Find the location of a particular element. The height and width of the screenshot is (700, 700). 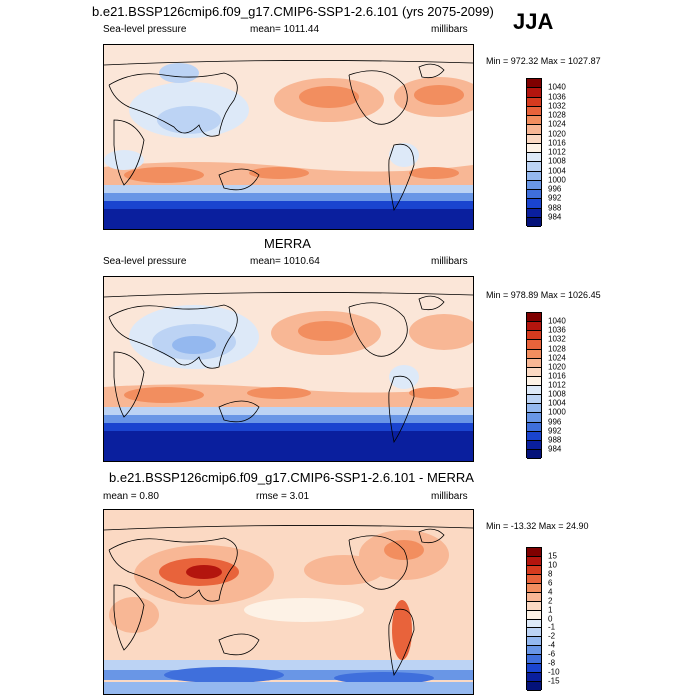

colorbar-tick-label: -4 is located at coordinates (552, 645).